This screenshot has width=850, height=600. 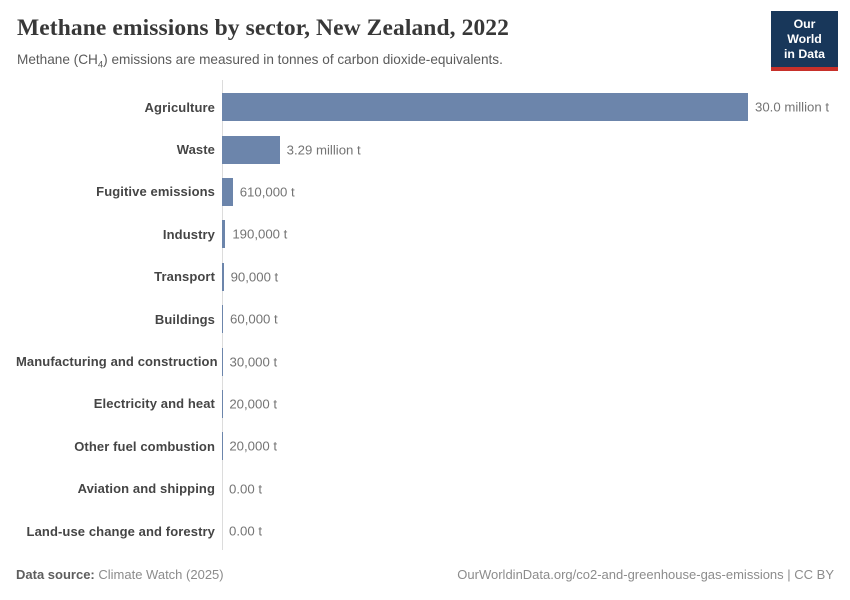 What do you see at coordinates (254, 277) in the screenshot?
I see `bar-value-label: 90,000 t` at bounding box center [254, 277].